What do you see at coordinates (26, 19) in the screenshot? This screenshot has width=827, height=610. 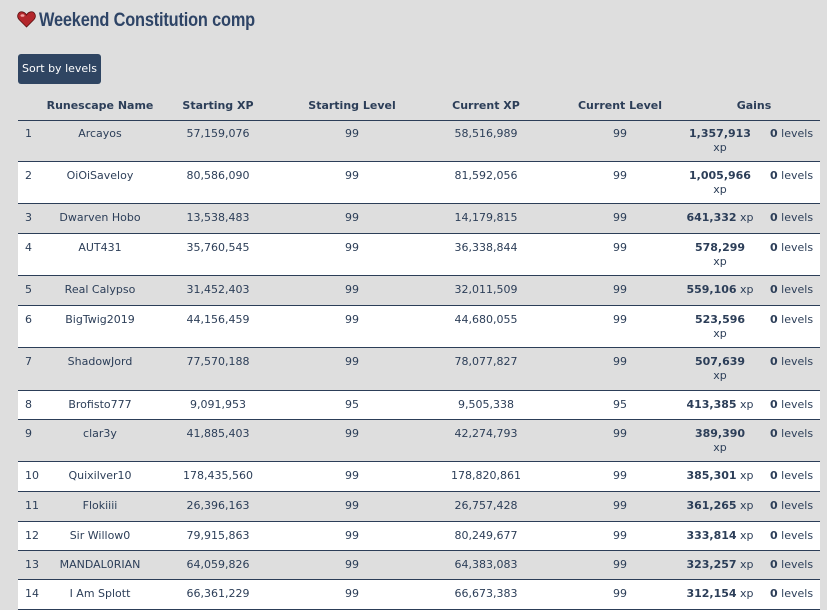 I see `heart-icon` at bounding box center [26, 19].